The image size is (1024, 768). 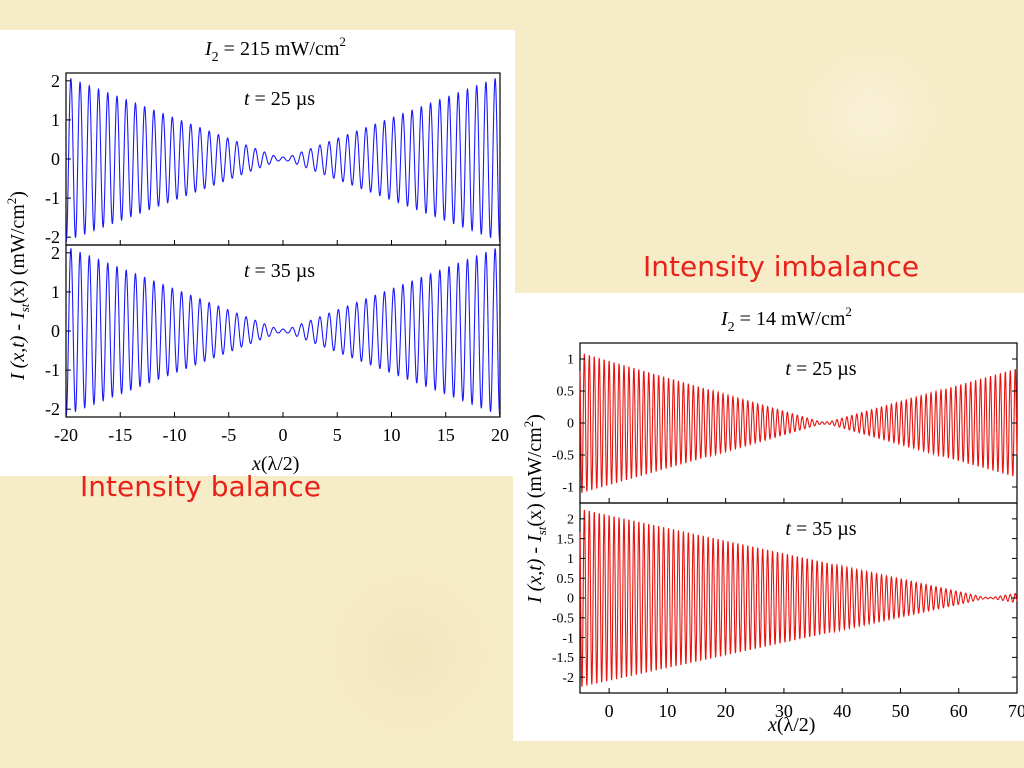 I want to click on x-tick-label: 40, so click(x=842, y=711).